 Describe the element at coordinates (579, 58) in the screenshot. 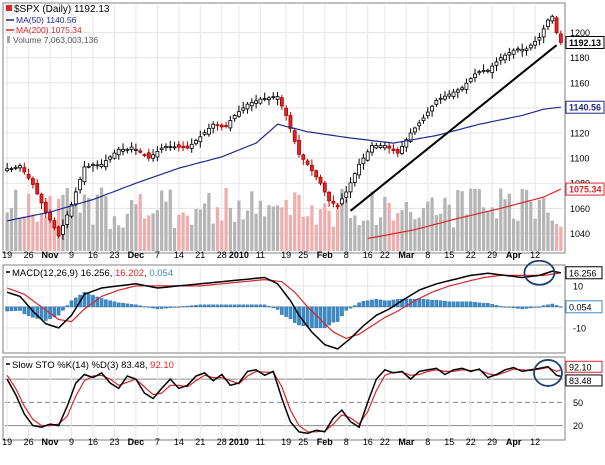

I see `price-tick-label: 1180` at that location.